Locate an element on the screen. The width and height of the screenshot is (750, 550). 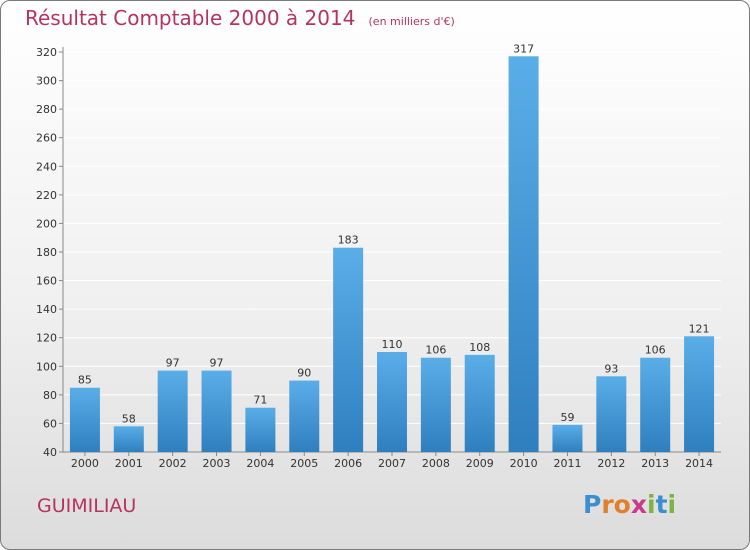
y-tick-label: 120 is located at coordinates (46, 338).